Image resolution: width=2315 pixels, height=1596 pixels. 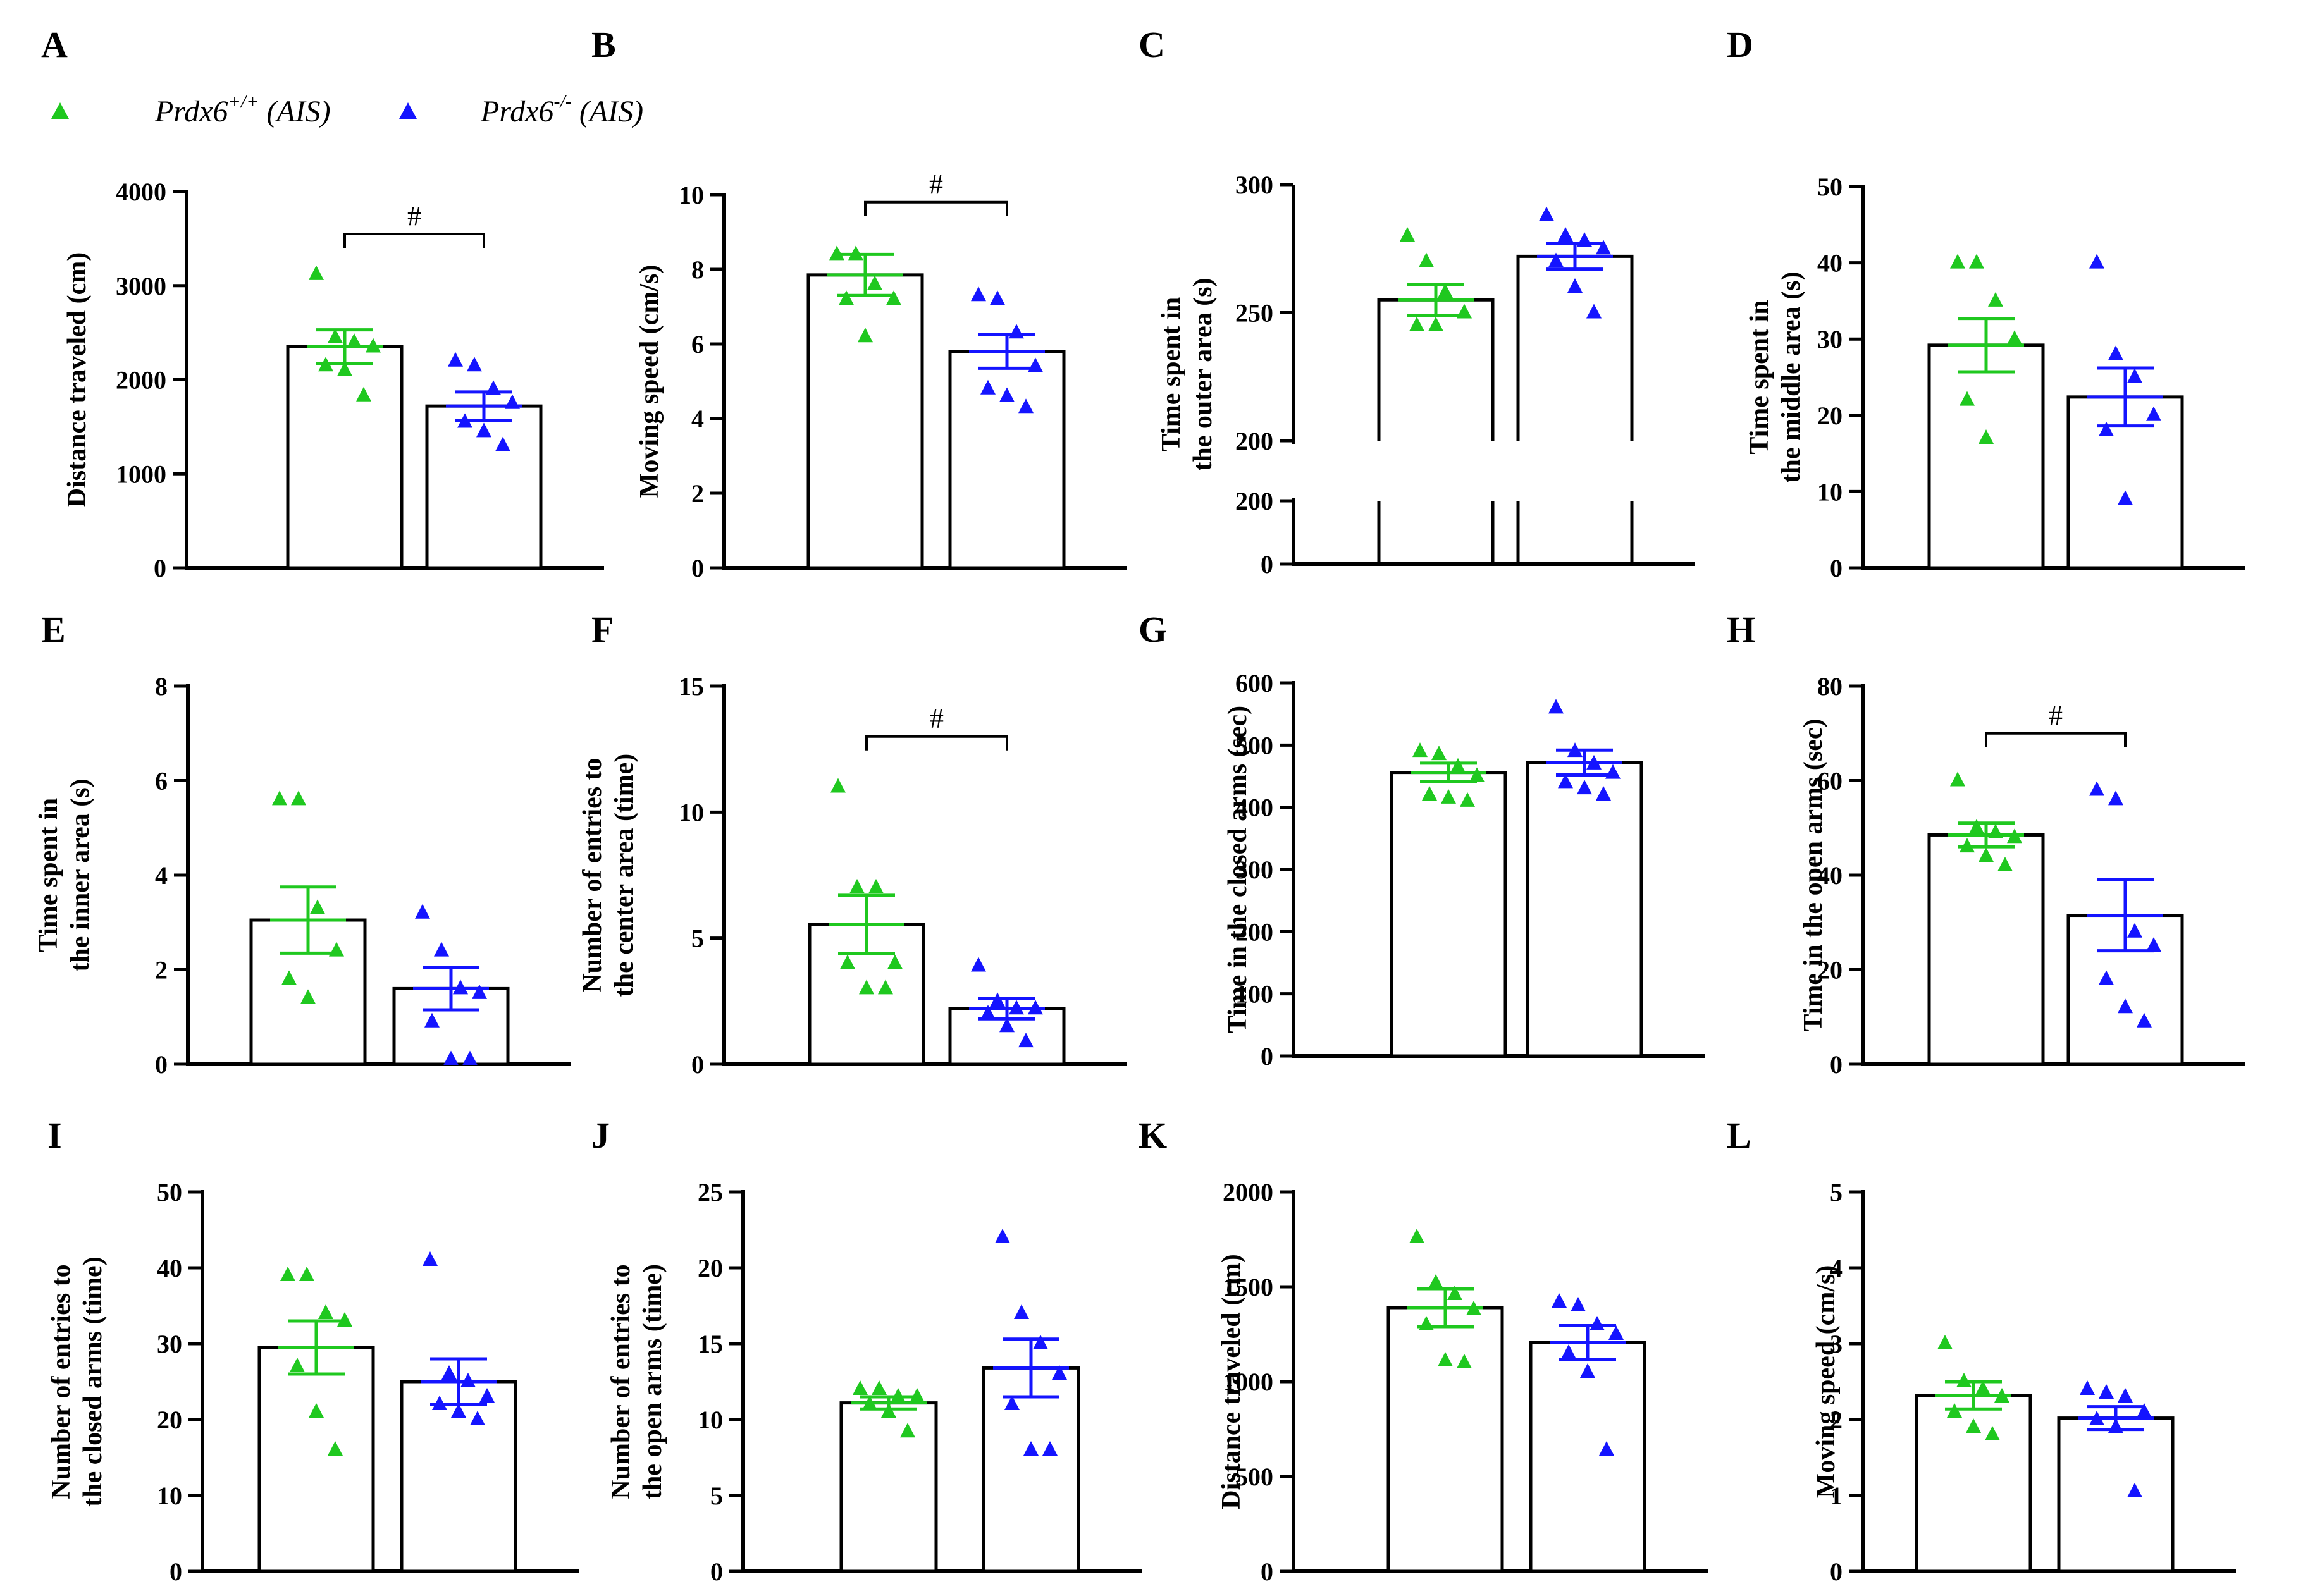 What do you see at coordinates (602, 629) in the screenshot?
I see `panel-letter: F` at bounding box center [602, 629].